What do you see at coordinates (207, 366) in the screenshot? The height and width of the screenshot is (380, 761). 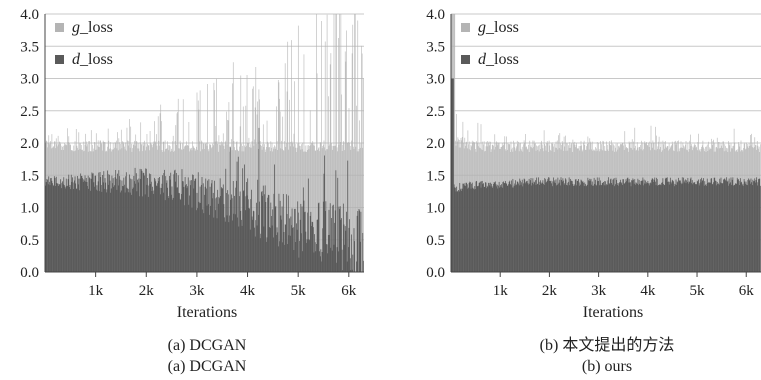 I see `caption-a-2: (a) DCGAN` at bounding box center [207, 366].